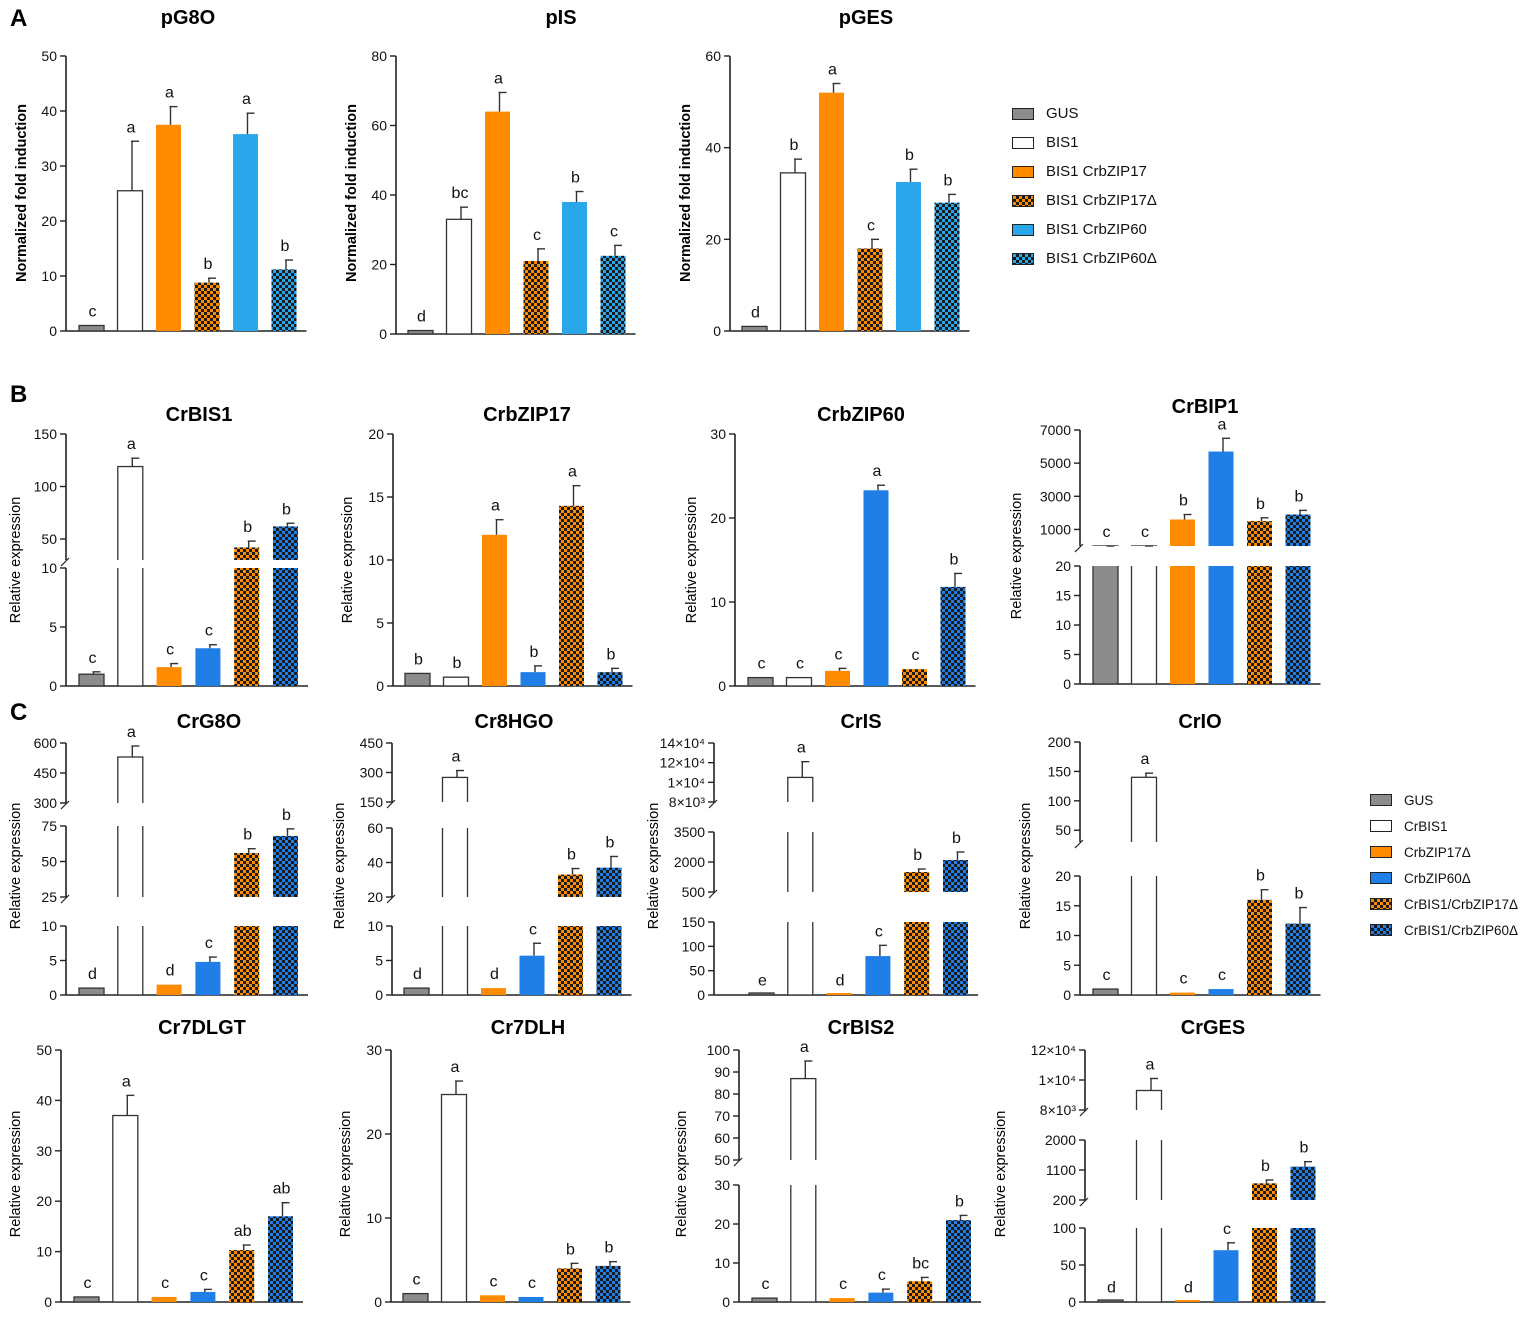 This screenshot has height=1319, width=1535. What do you see at coordinates (528, 1028) in the screenshot?
I see `chart-title: Cr7DLH` at bounding box center [528, 1028].